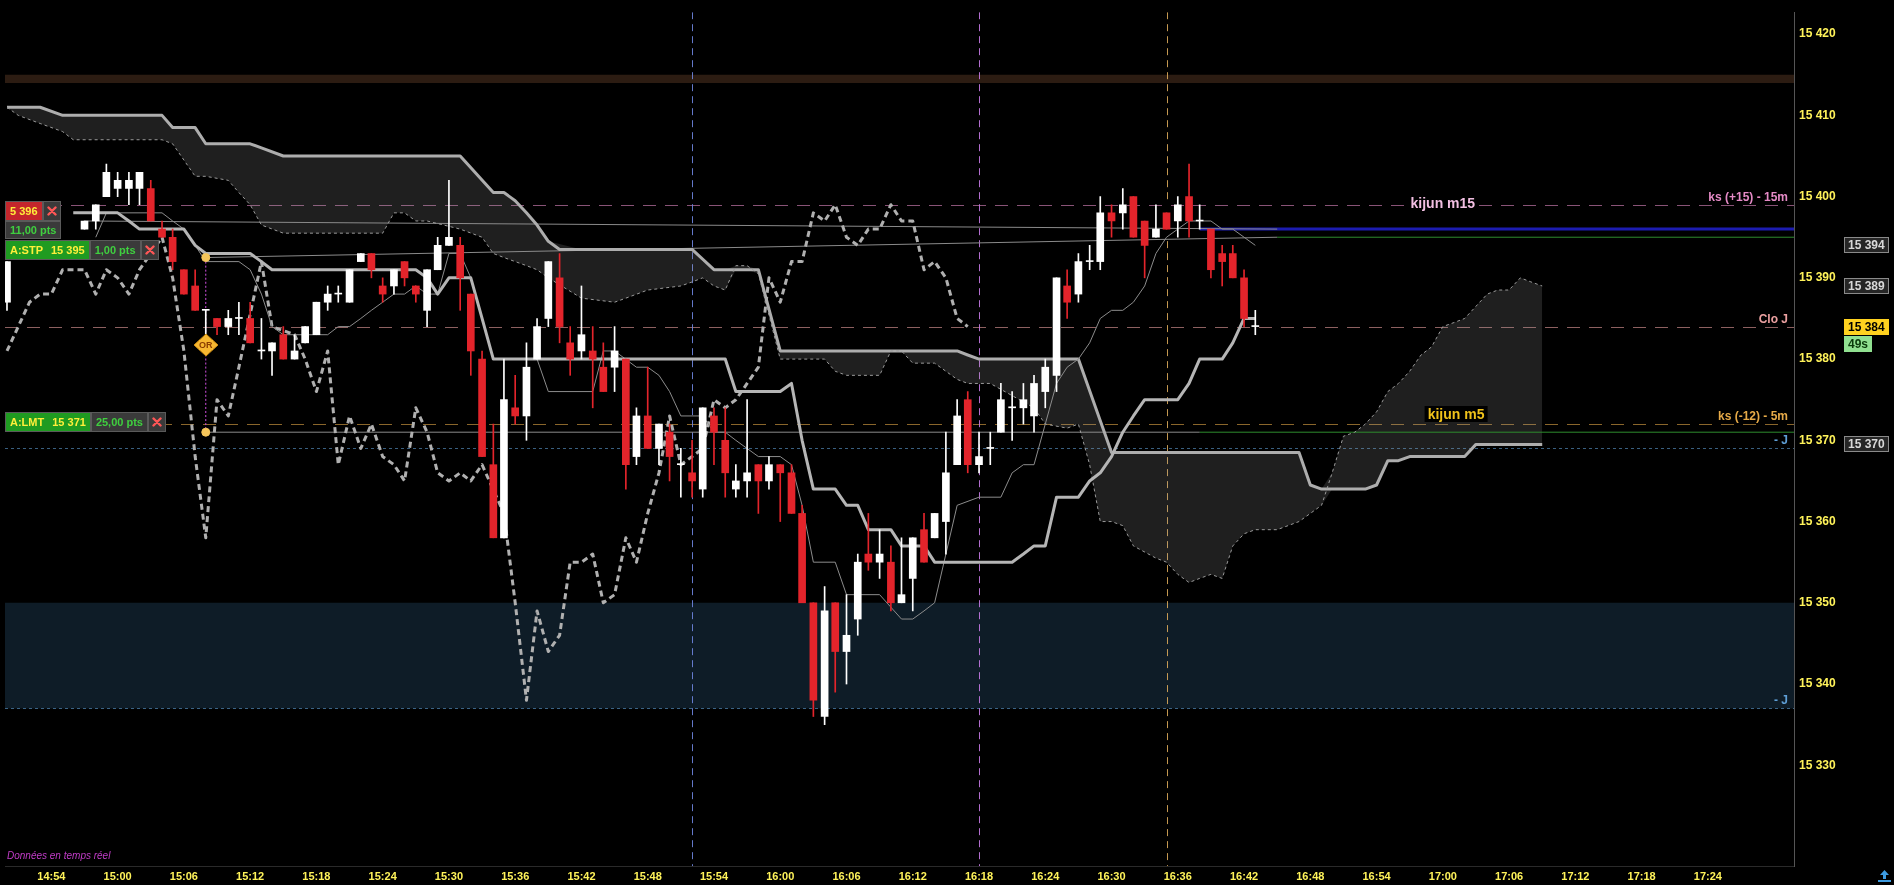 This screenshot has width=1894, height=885. Describe the element at coordinates (1641, 875) in the screenshot. I see `x-tick-label: 17:18` at that location.